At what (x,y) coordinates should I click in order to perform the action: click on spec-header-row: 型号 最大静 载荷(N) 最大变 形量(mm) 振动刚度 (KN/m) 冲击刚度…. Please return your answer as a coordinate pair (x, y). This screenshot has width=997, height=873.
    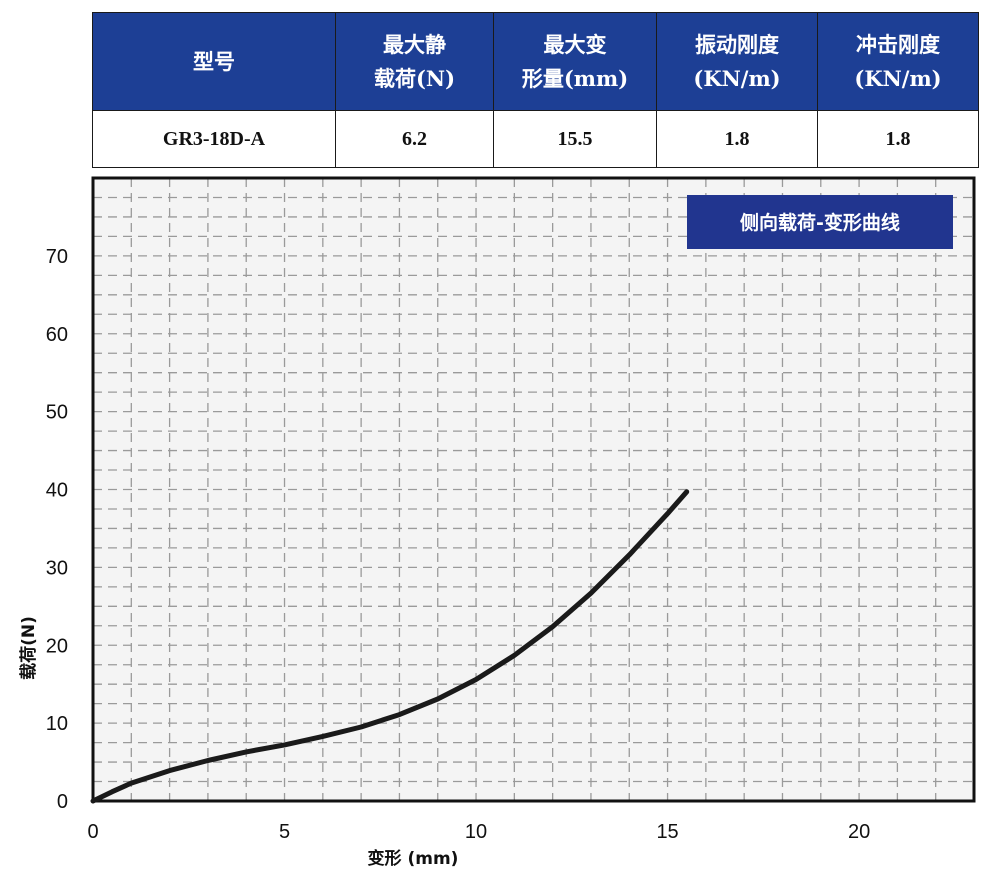
    Looking at the image, I should click on (535, 61).